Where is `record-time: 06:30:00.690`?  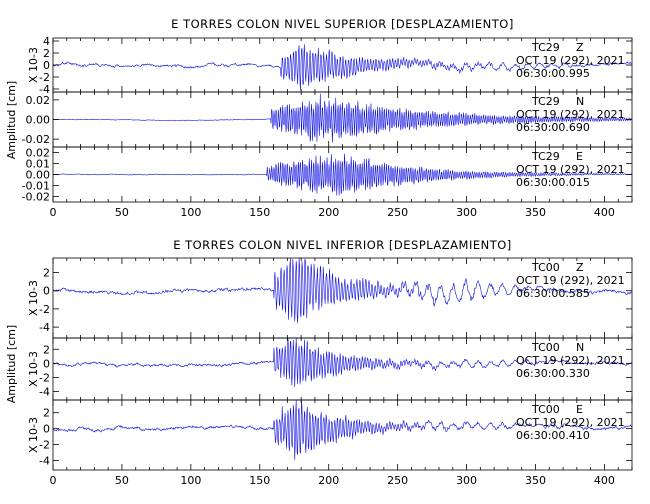
record-time: 06:30:00.690 is located at coordinates (553, 127).